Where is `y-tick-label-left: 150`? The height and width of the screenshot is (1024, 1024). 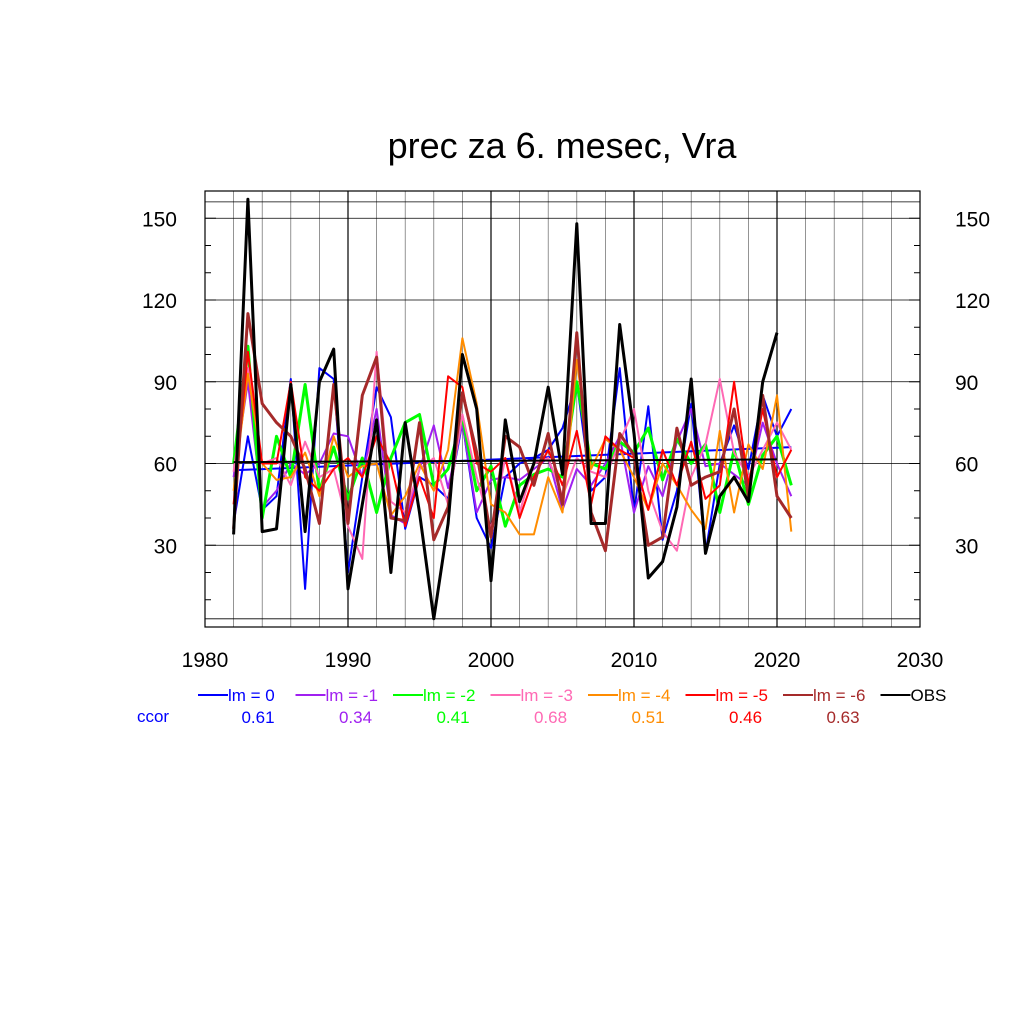
y-tick-label-left: 150 is located at coordinates (159, 219).